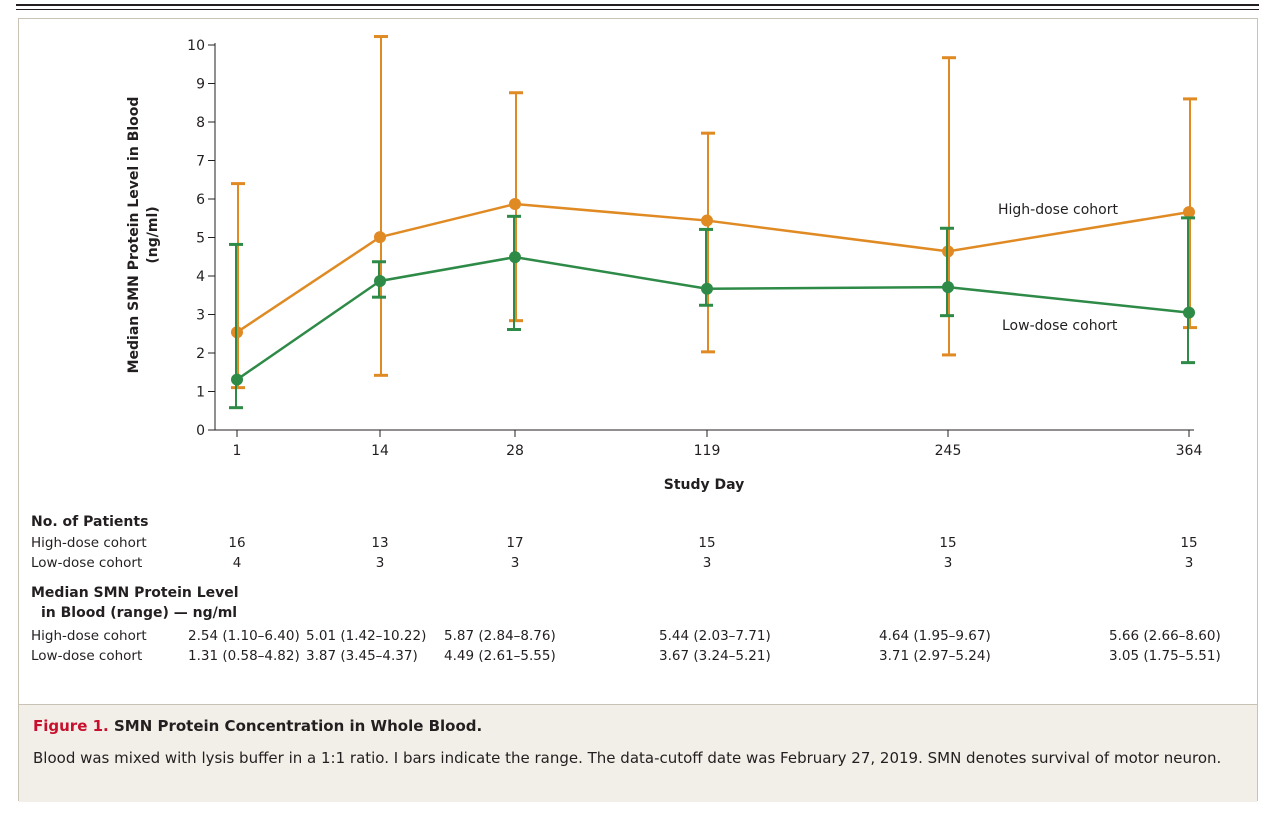  I want to click on y-tick-label: 2, so click(200, 354).